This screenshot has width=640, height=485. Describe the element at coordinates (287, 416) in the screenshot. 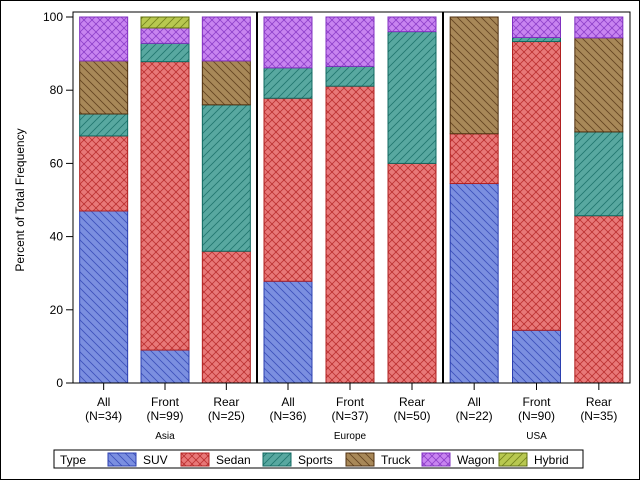

I see `x-tick-count-label: (N=36)` at that location.